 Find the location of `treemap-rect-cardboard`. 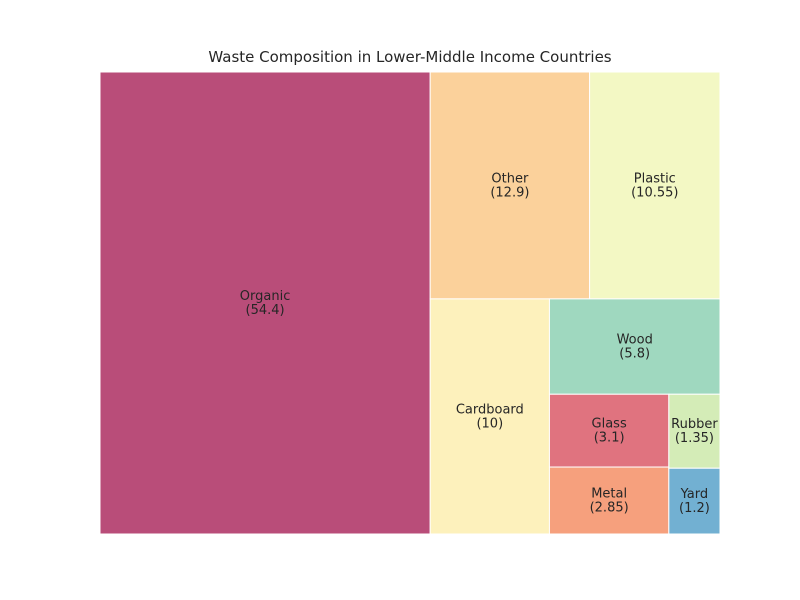

treemap-rect-cardboard is located at coordinates (489, 416).